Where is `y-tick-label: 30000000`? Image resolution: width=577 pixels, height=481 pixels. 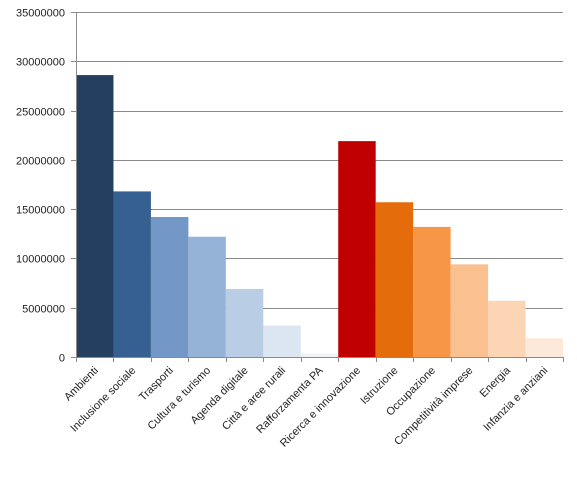
y-tick-label: 30000000 is located at coordinates (40, 63).